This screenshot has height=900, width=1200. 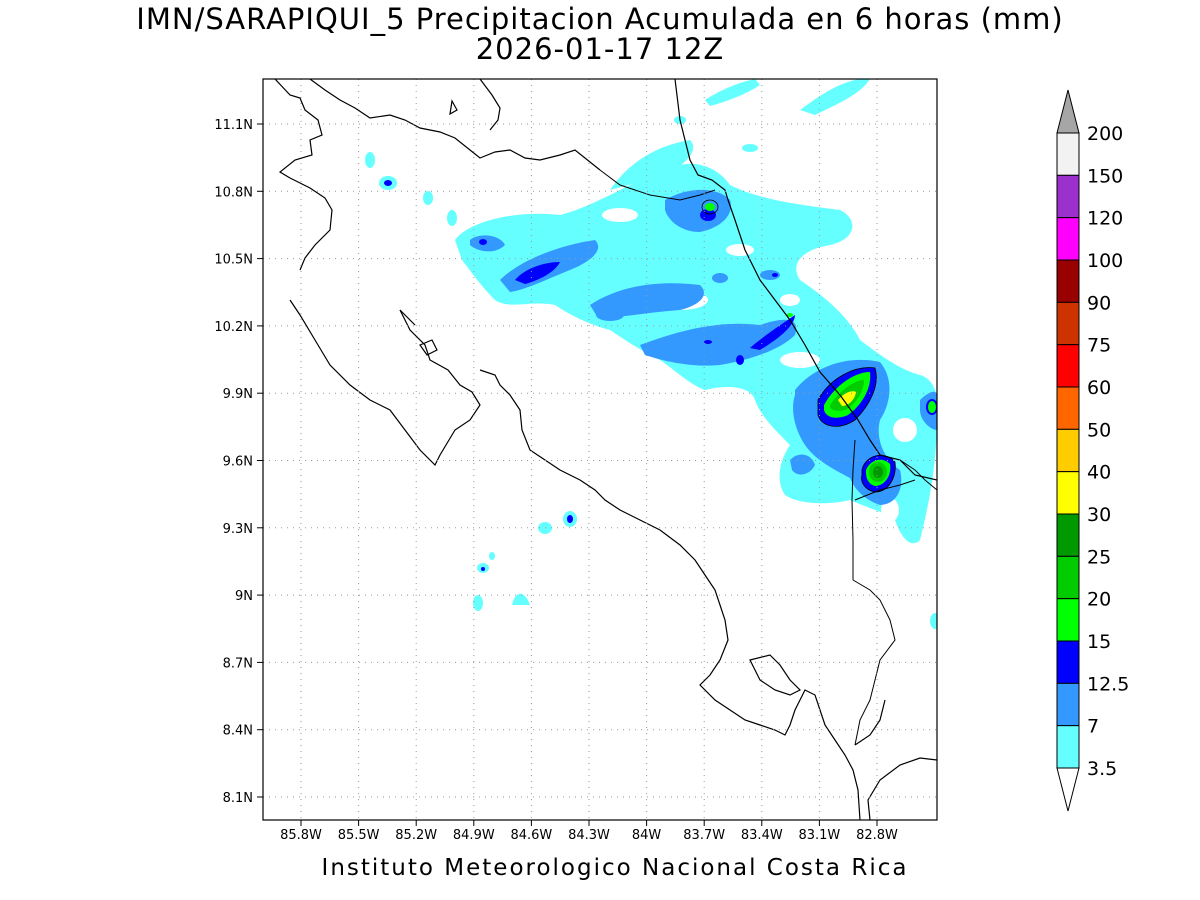 What do you see at coordinates (1105, 261) in the screenshot?
I see `colorbar-label: 100` at bounding box center [1105, 261].